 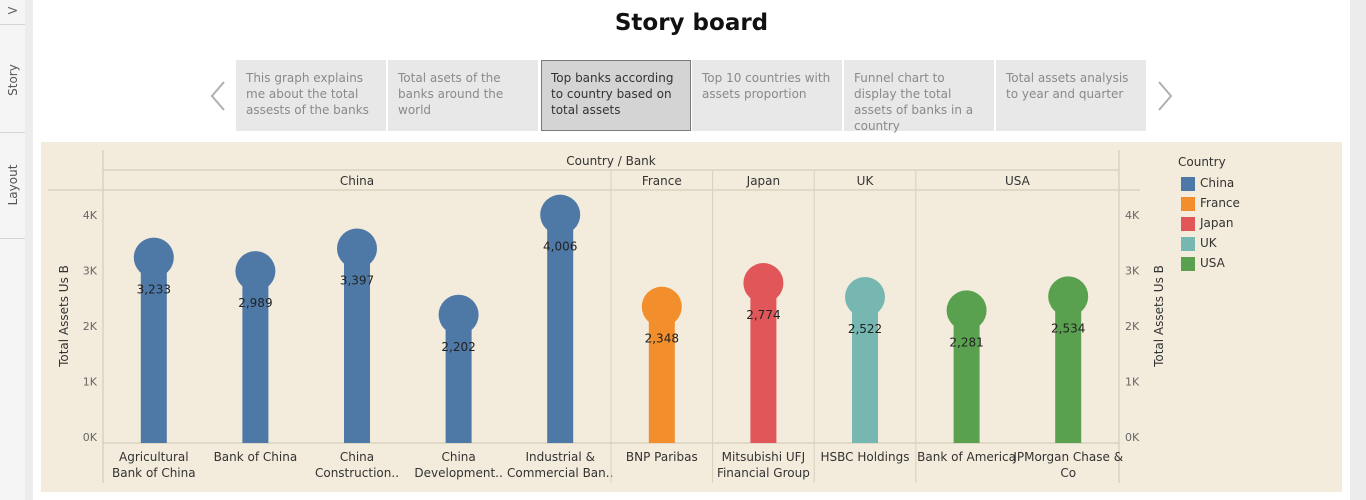 What do you see at coordinates (691, 23) in the screenshot?
I see `page-title: Story board` at bounding box center [691, 23].